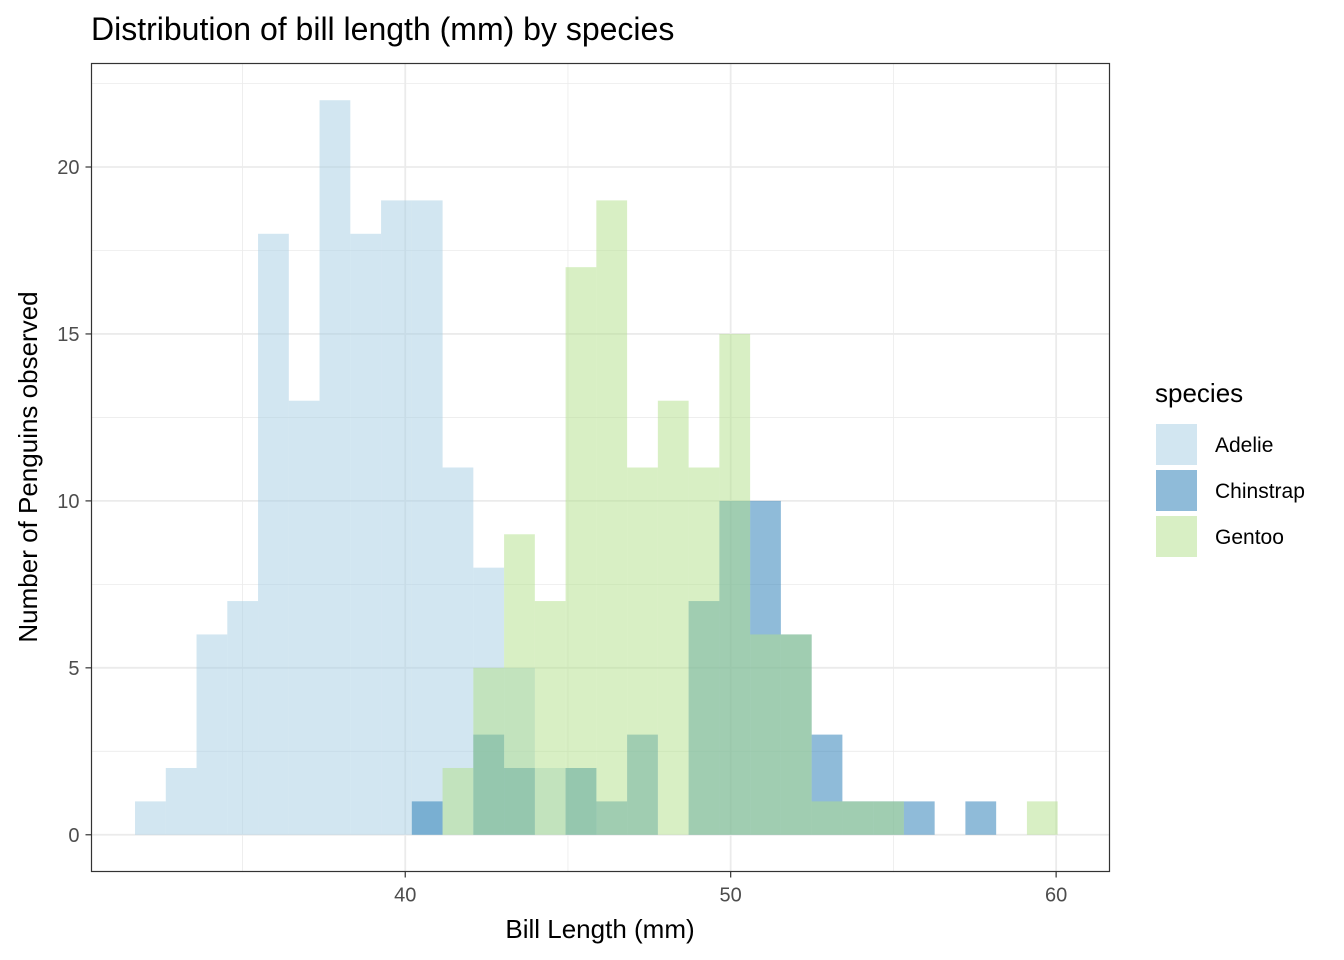 The height and width of the screenshot is (960, 1344). I want to click on y-tick-label: 0, so click(73, 836).